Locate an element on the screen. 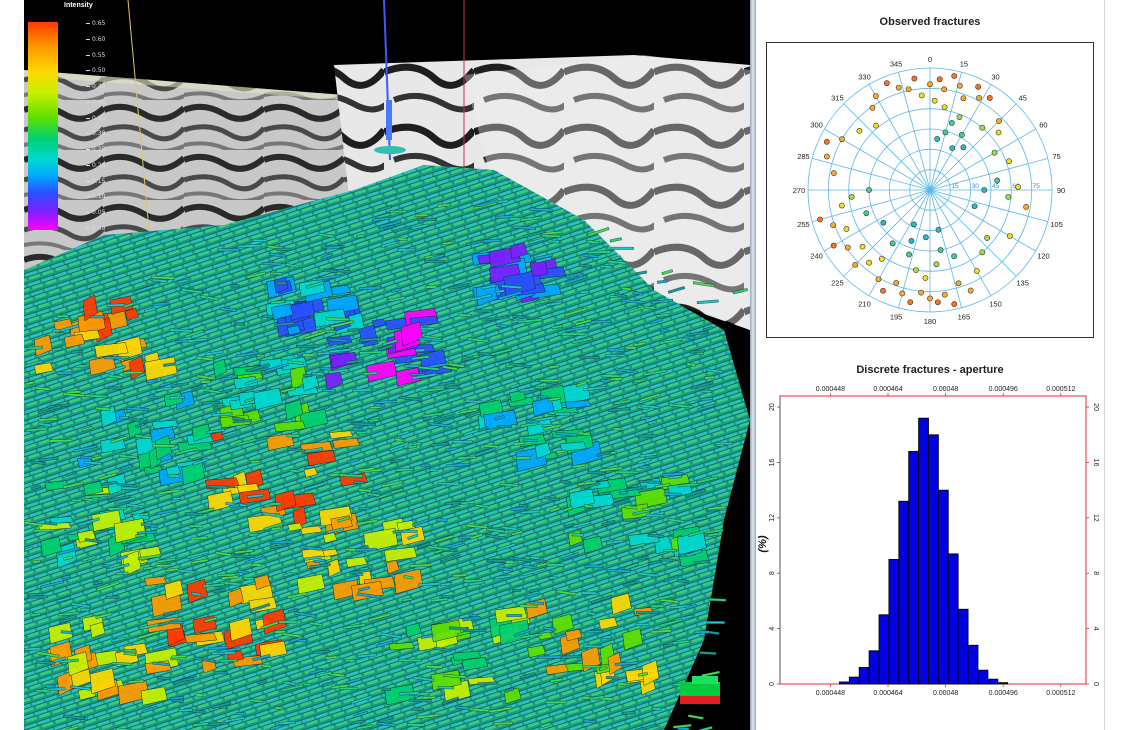  y-tick-label-left: 4 is located at coordinates (772, 629).